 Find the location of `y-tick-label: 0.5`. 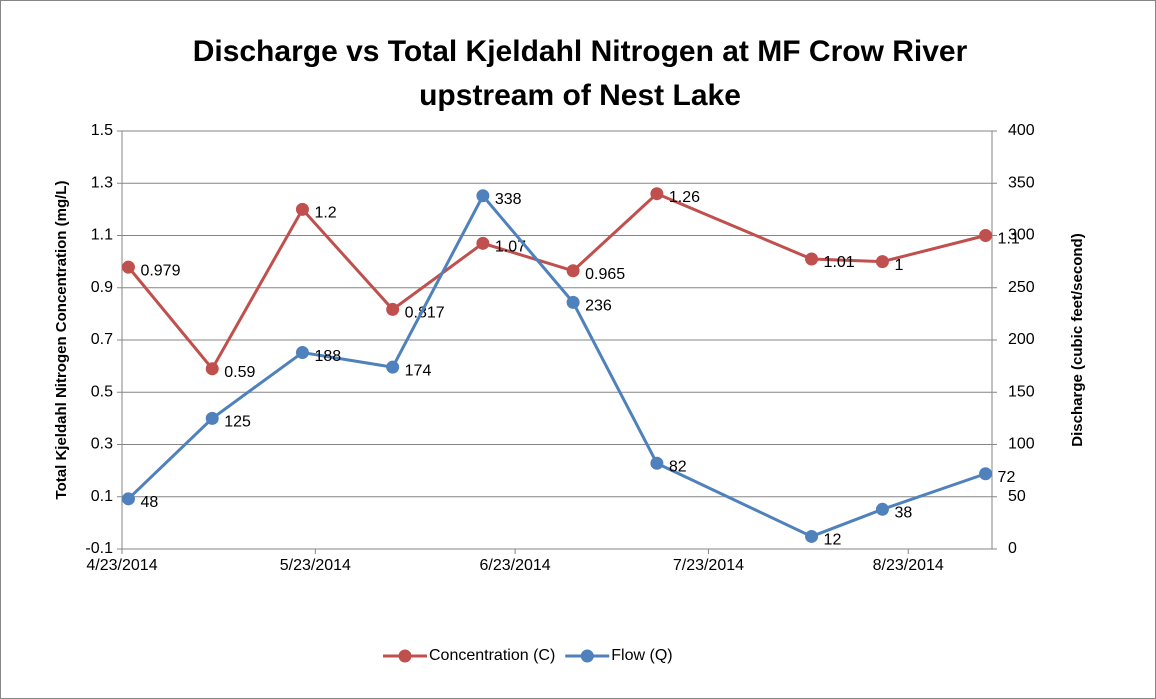

y-tick-label: 0.5 is located at coordinates (102, 391).